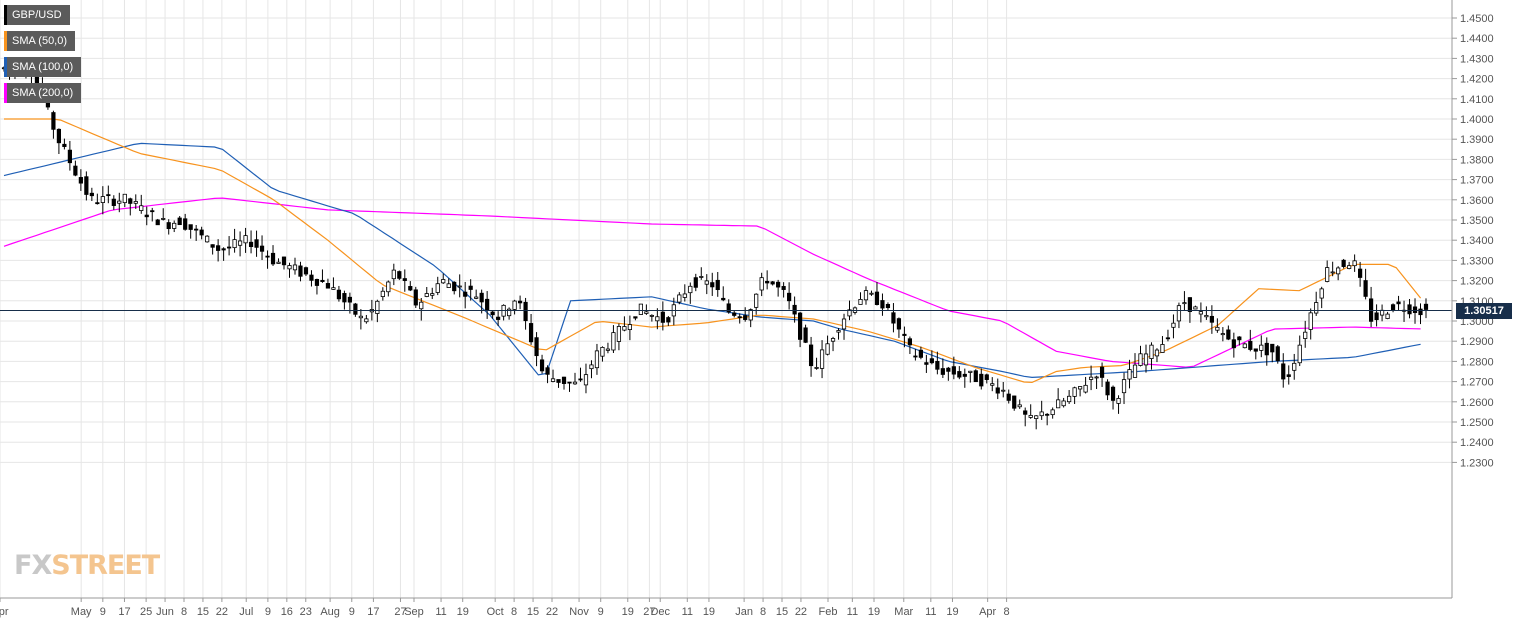 The height and width of the screenshot is (626, 1534). What do you see at coordinates (103, 612) in the screenshot?
I see `x-tick-label: 9` at bounding box center [103, 612].